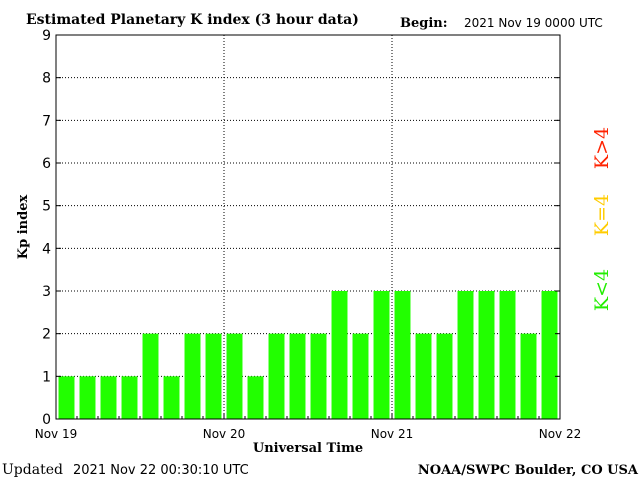 This screenshot has height=480, width=640. I want to click on source-credit: NOAA/SWPC Boulder, CO USA, so click(528, 470).